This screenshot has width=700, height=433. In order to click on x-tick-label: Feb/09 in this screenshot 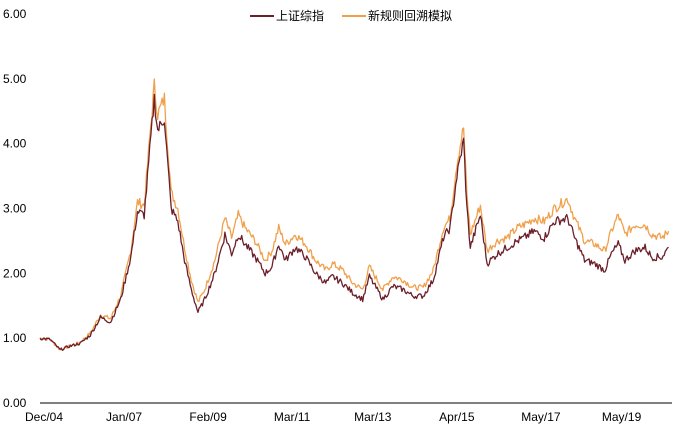, I will do `click(208, 417)`.